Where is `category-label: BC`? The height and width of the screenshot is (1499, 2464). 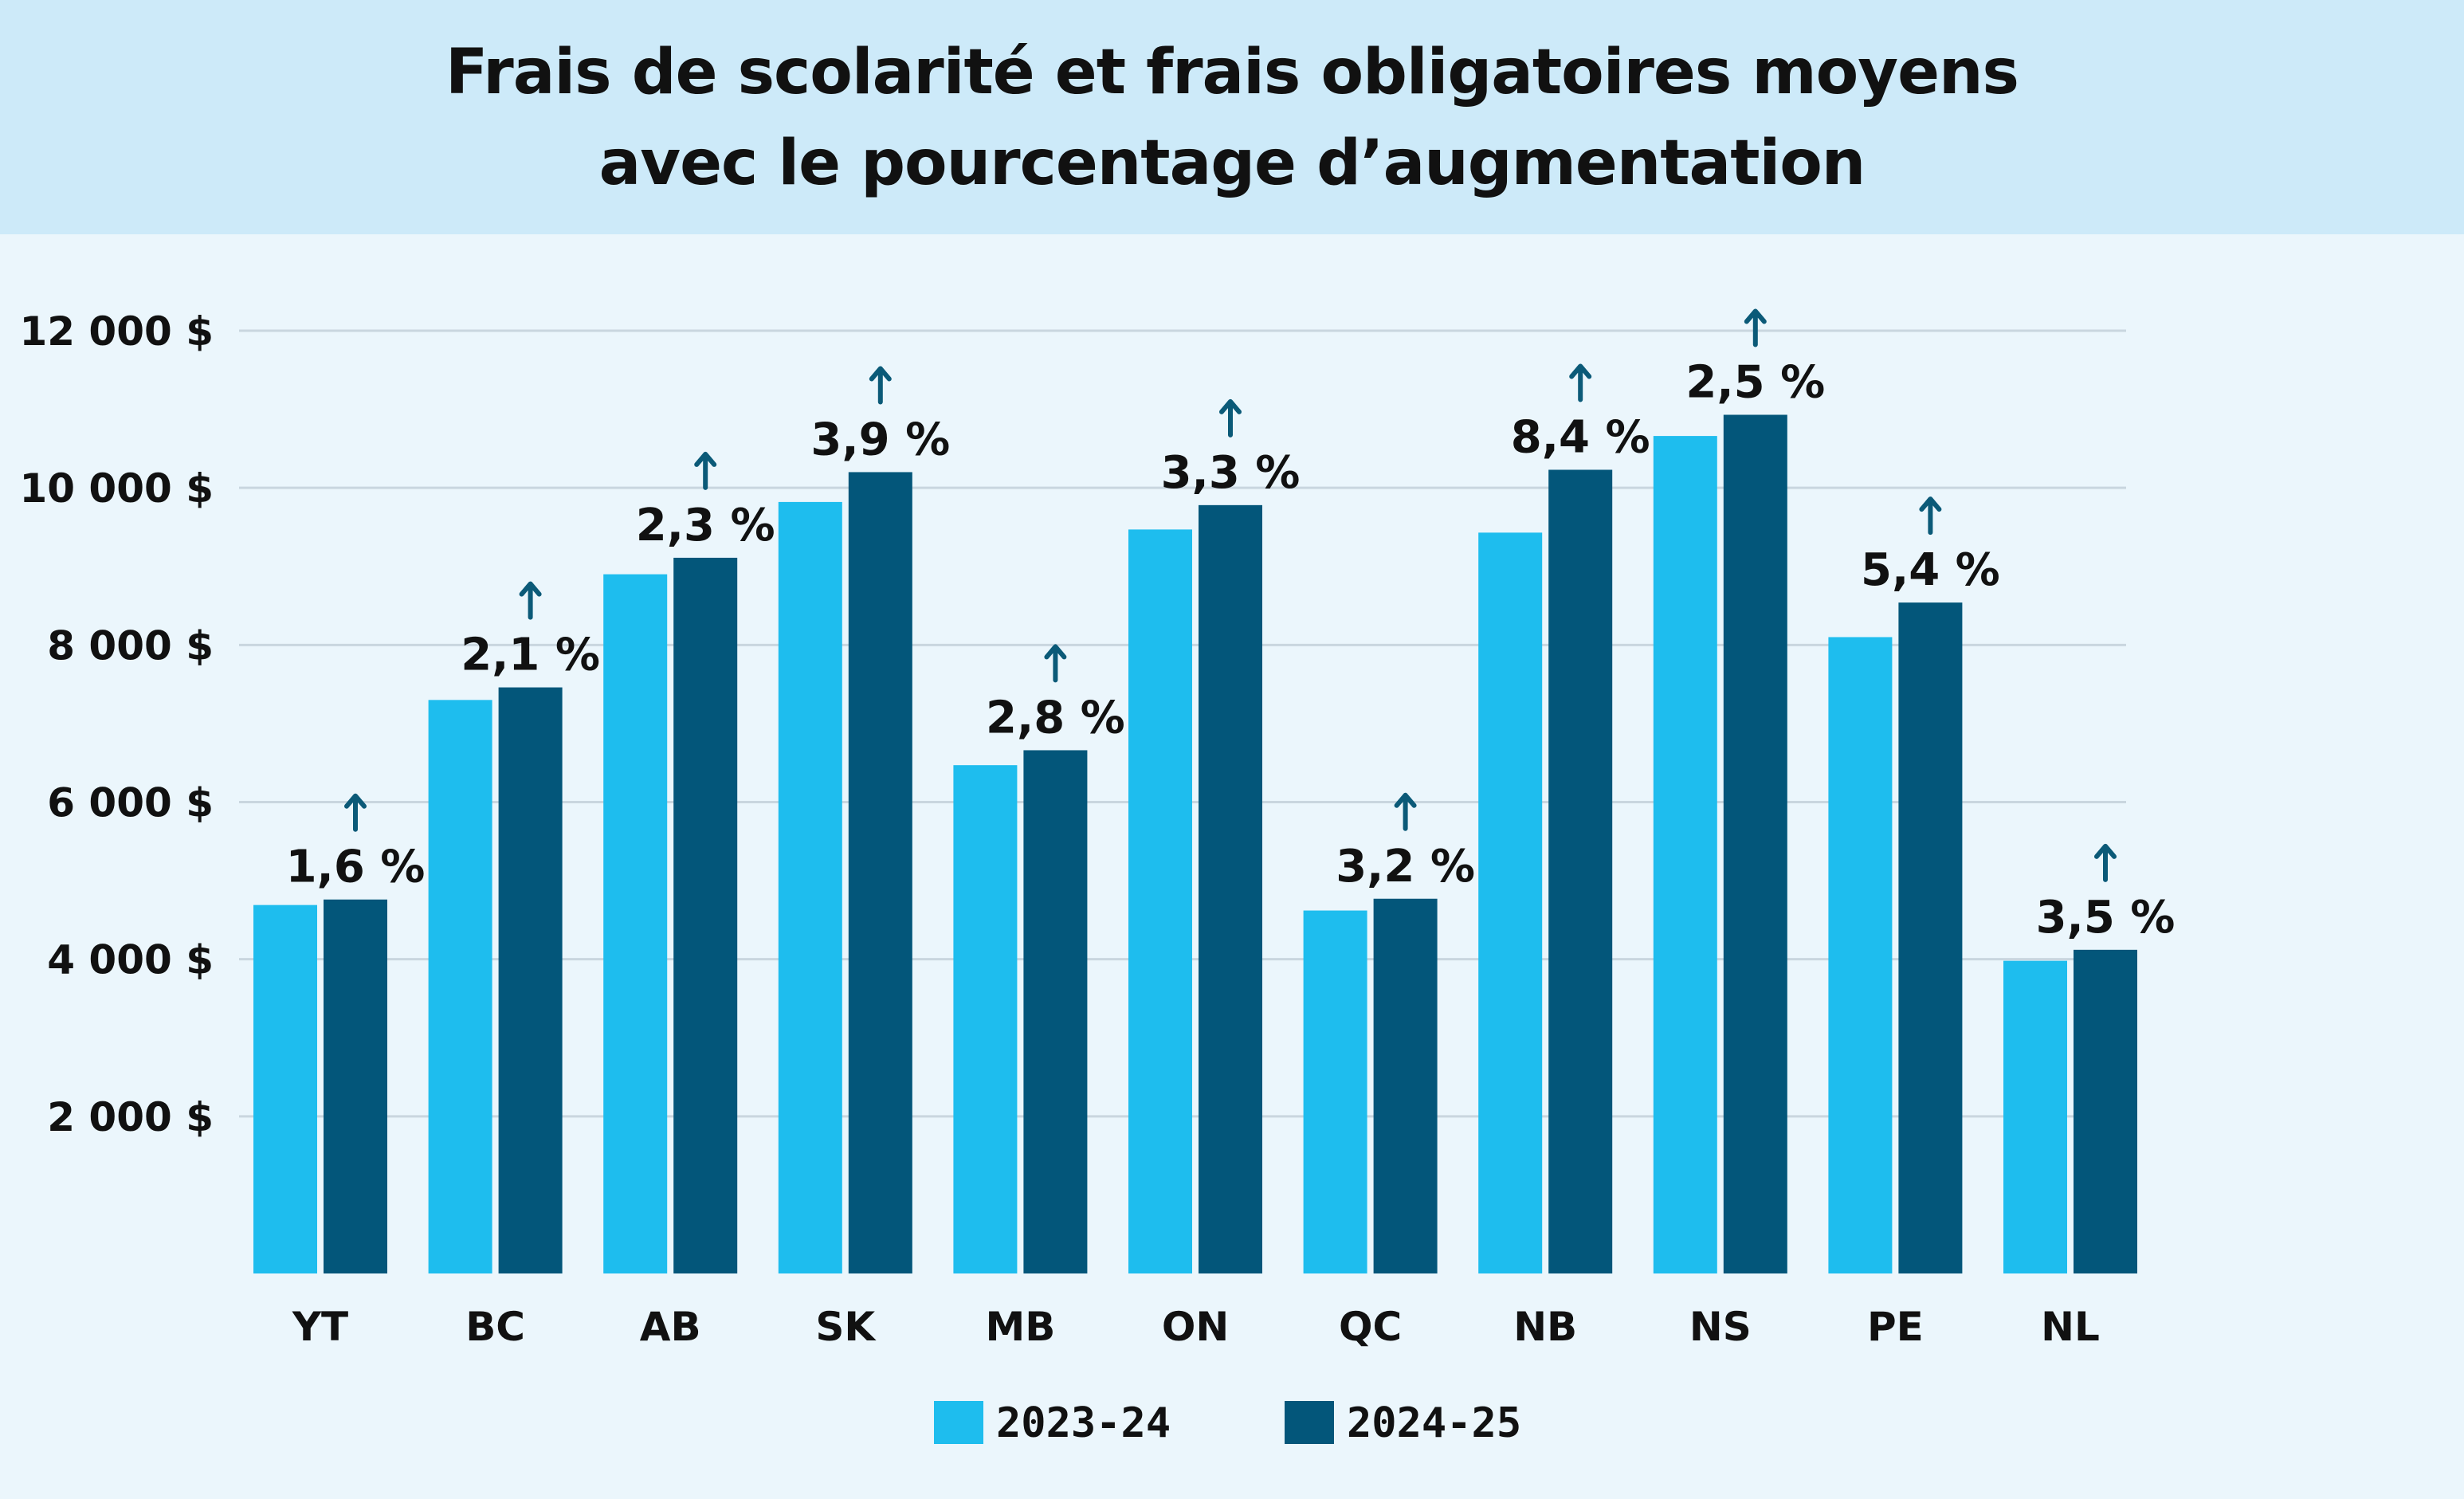
category-label: BC is located at coordinates (495, 1327).